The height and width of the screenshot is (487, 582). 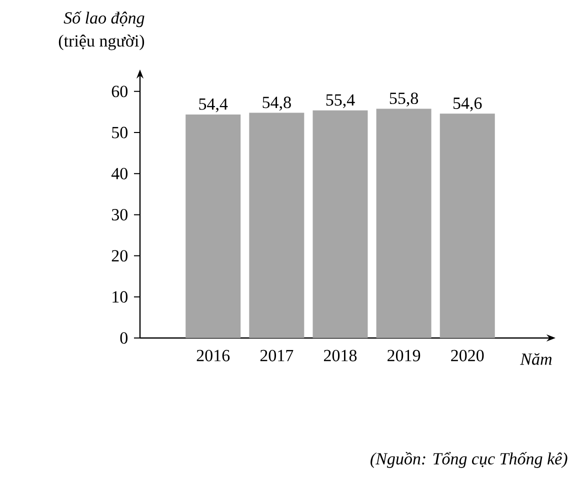 I want to click on y-tick-label: 30, so click(x=120, y=214).